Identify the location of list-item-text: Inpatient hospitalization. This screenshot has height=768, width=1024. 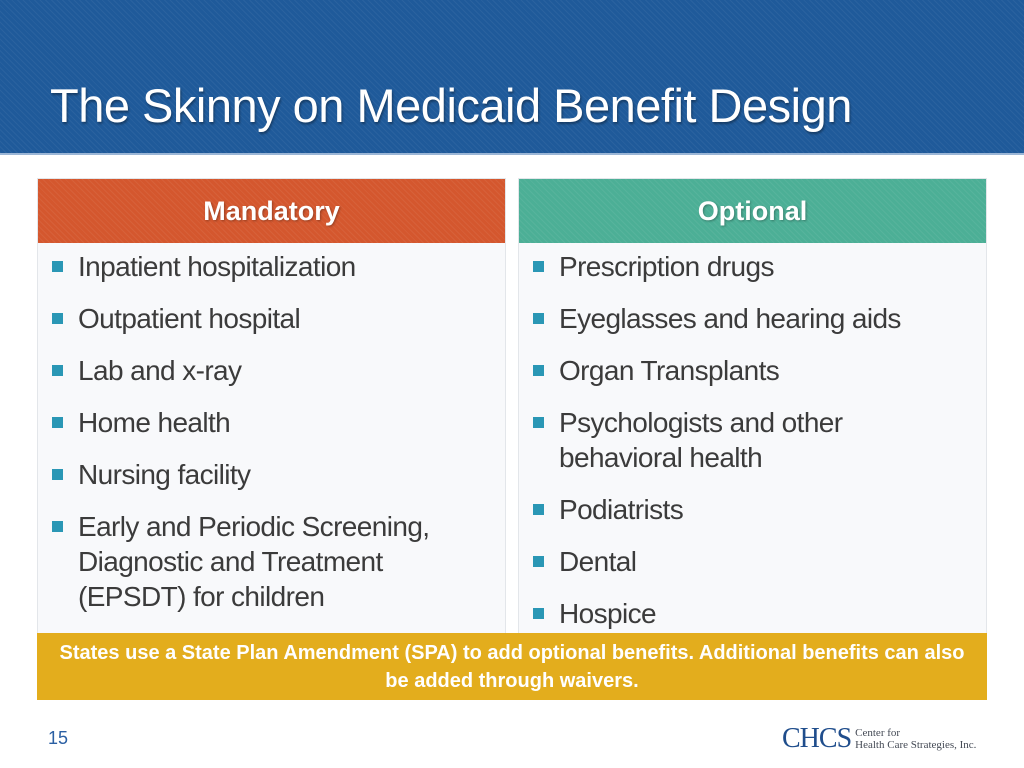
(217, 266).